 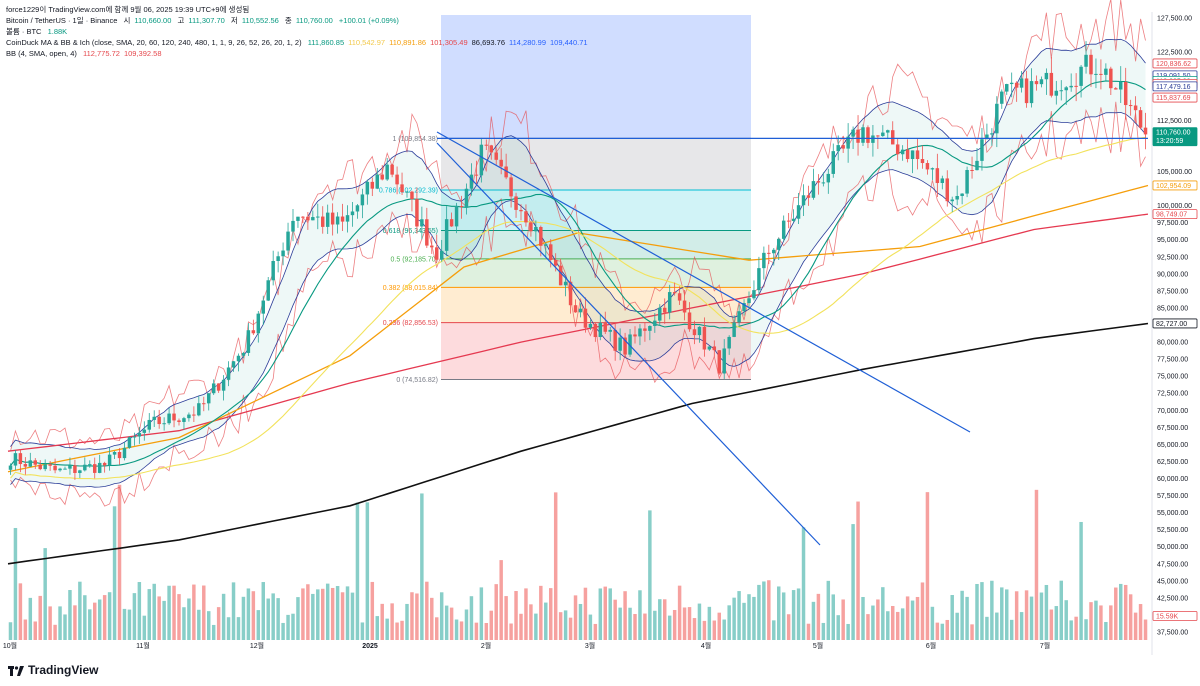 What do you see at coordinates (367, 42) in the screenshot?
I see `indicator1-value-1: 110,542.97` at bounding box center [367, 42].